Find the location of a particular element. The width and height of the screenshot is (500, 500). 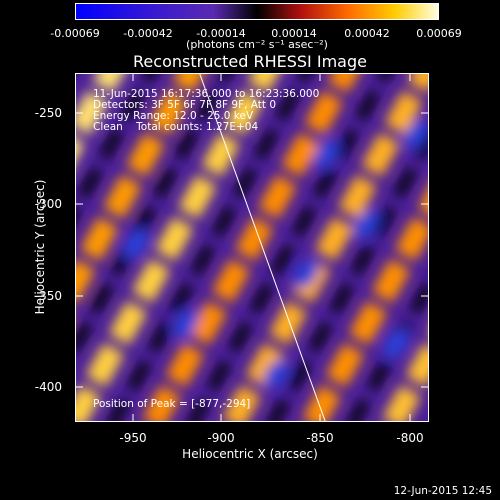

colorbar-tick: 0.00069 is located at coordinates (439, 33).